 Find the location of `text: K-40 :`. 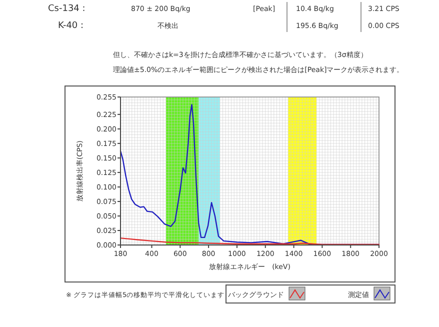

text: K-40 : is located at coordinates (71, 26).